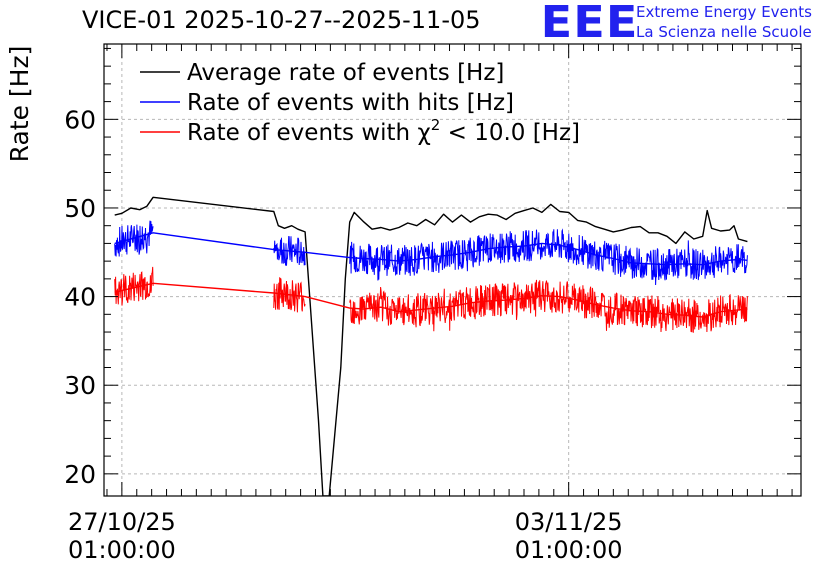  I want to click on legend-label: Rate of events with hits [Hz], so click(350, 103).